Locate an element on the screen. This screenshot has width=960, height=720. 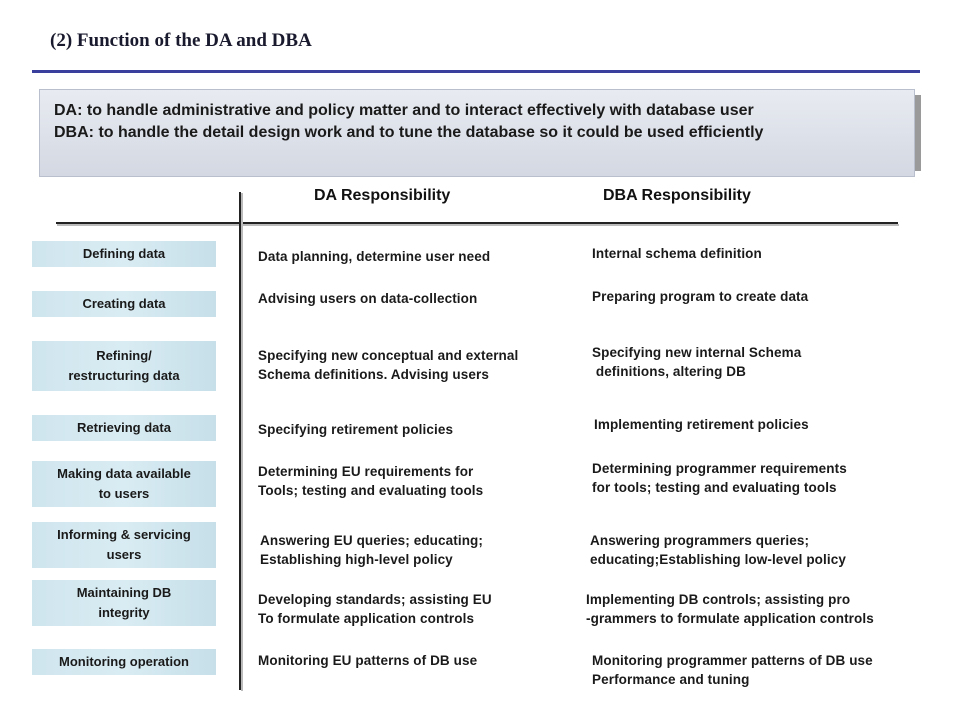
page-title: (2) Function of the DA and DBA is located at coordinates (181, 40).